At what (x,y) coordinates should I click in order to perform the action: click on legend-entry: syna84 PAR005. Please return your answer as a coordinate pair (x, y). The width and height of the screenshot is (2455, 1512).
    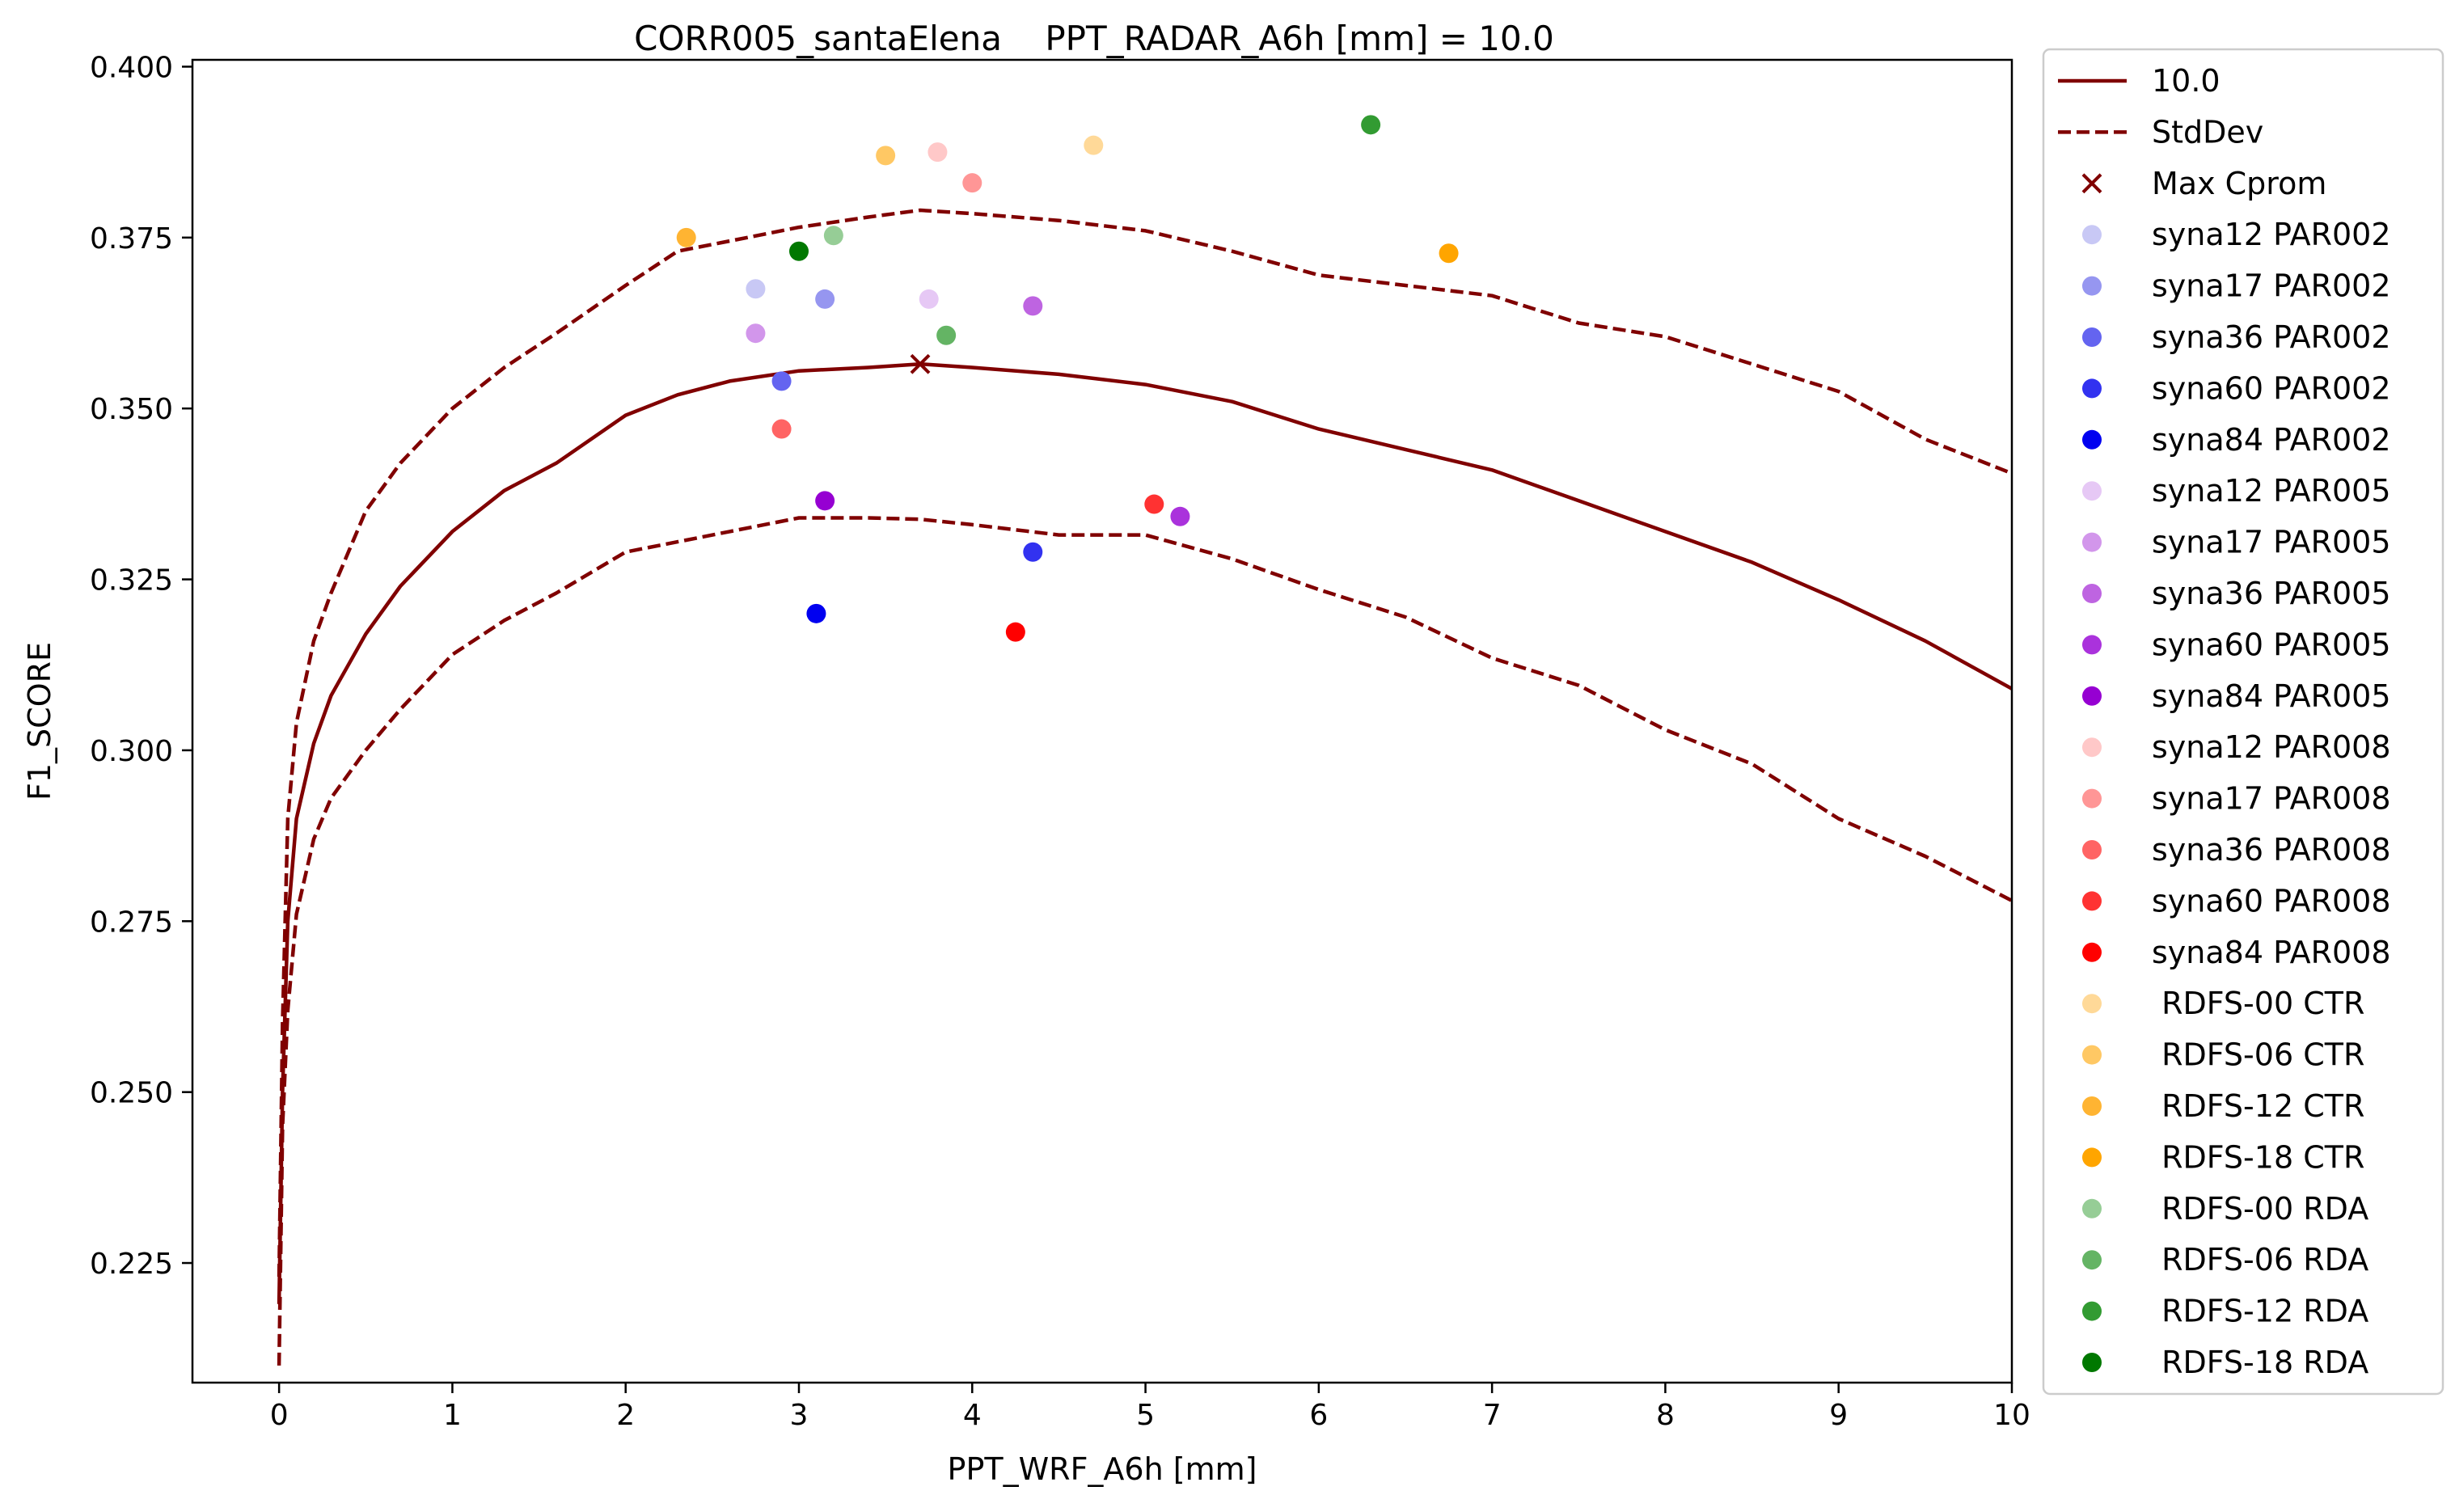
    Looking at the image, I should click on (2236, 696).